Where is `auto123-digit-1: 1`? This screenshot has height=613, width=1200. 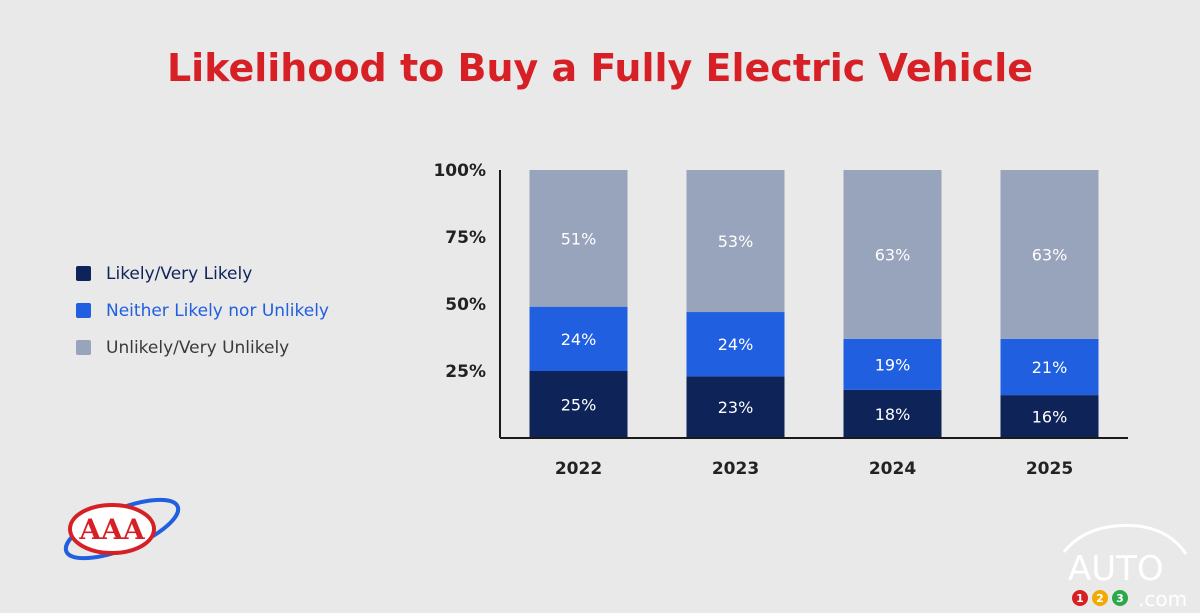 auto123-digit-1: 1 is located at coordinates (1080, 598).